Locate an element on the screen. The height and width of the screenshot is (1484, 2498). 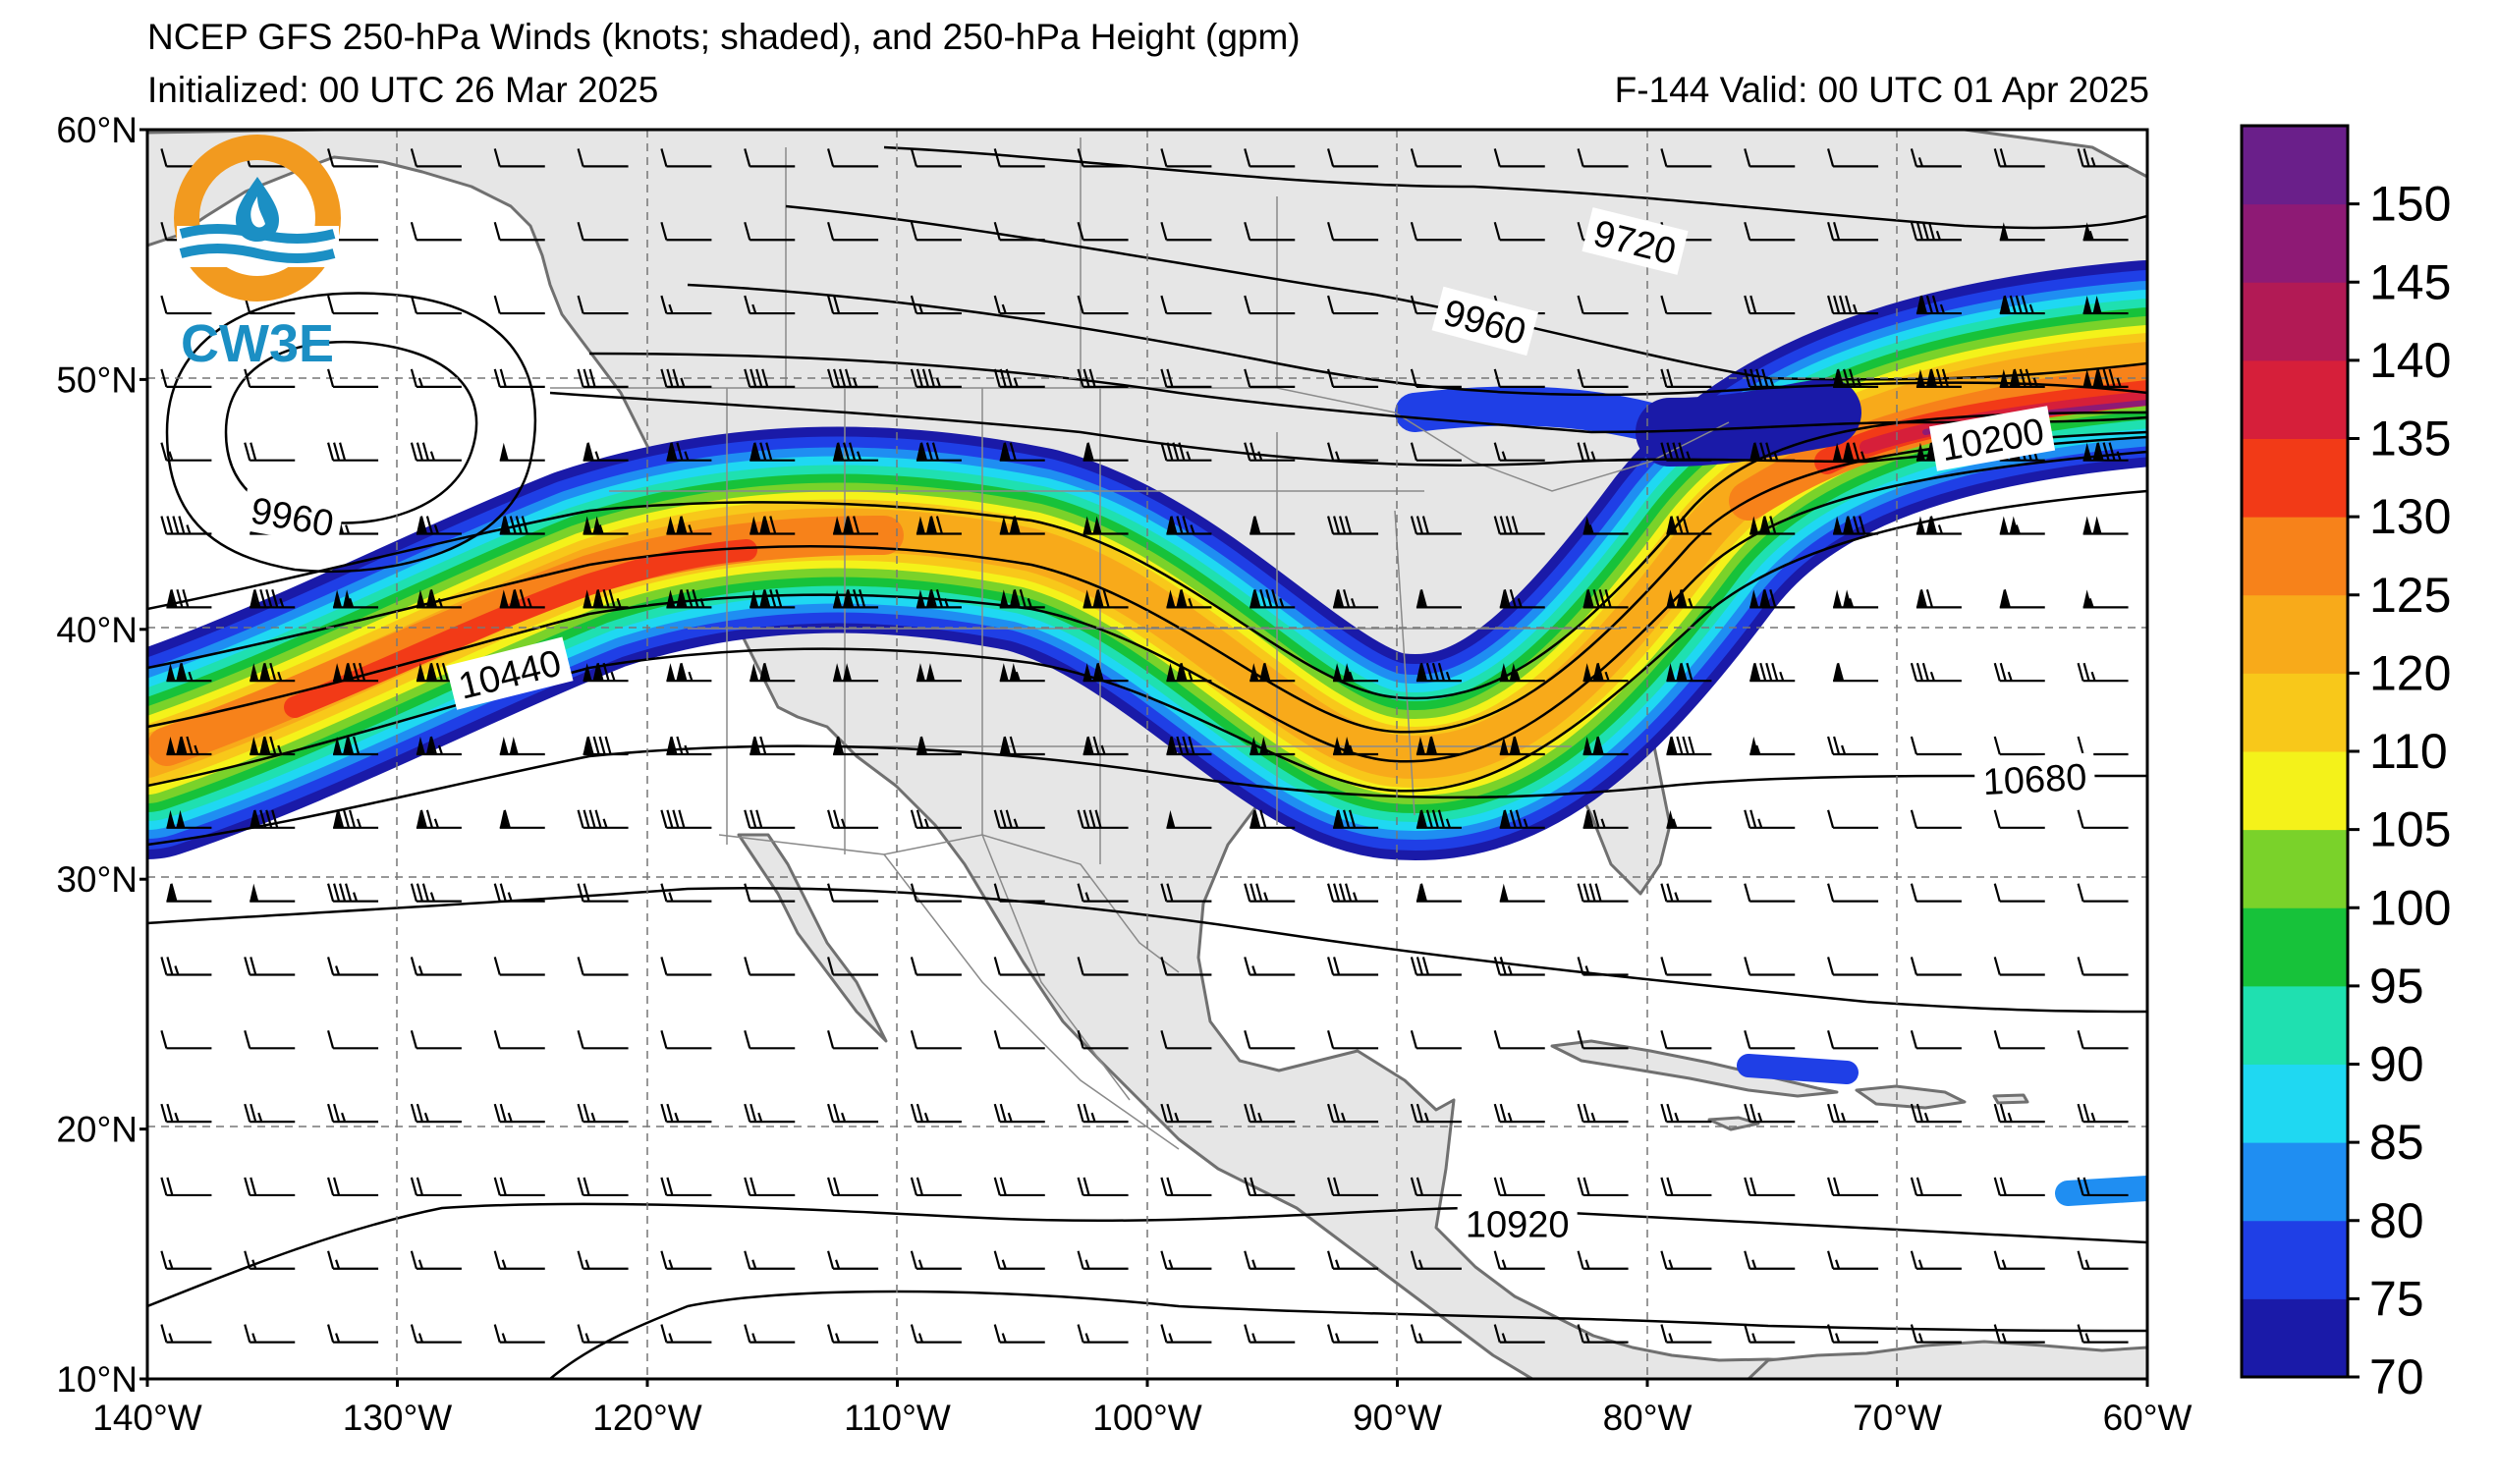
contour-10920-b is located at coordinates (1348, 1334).